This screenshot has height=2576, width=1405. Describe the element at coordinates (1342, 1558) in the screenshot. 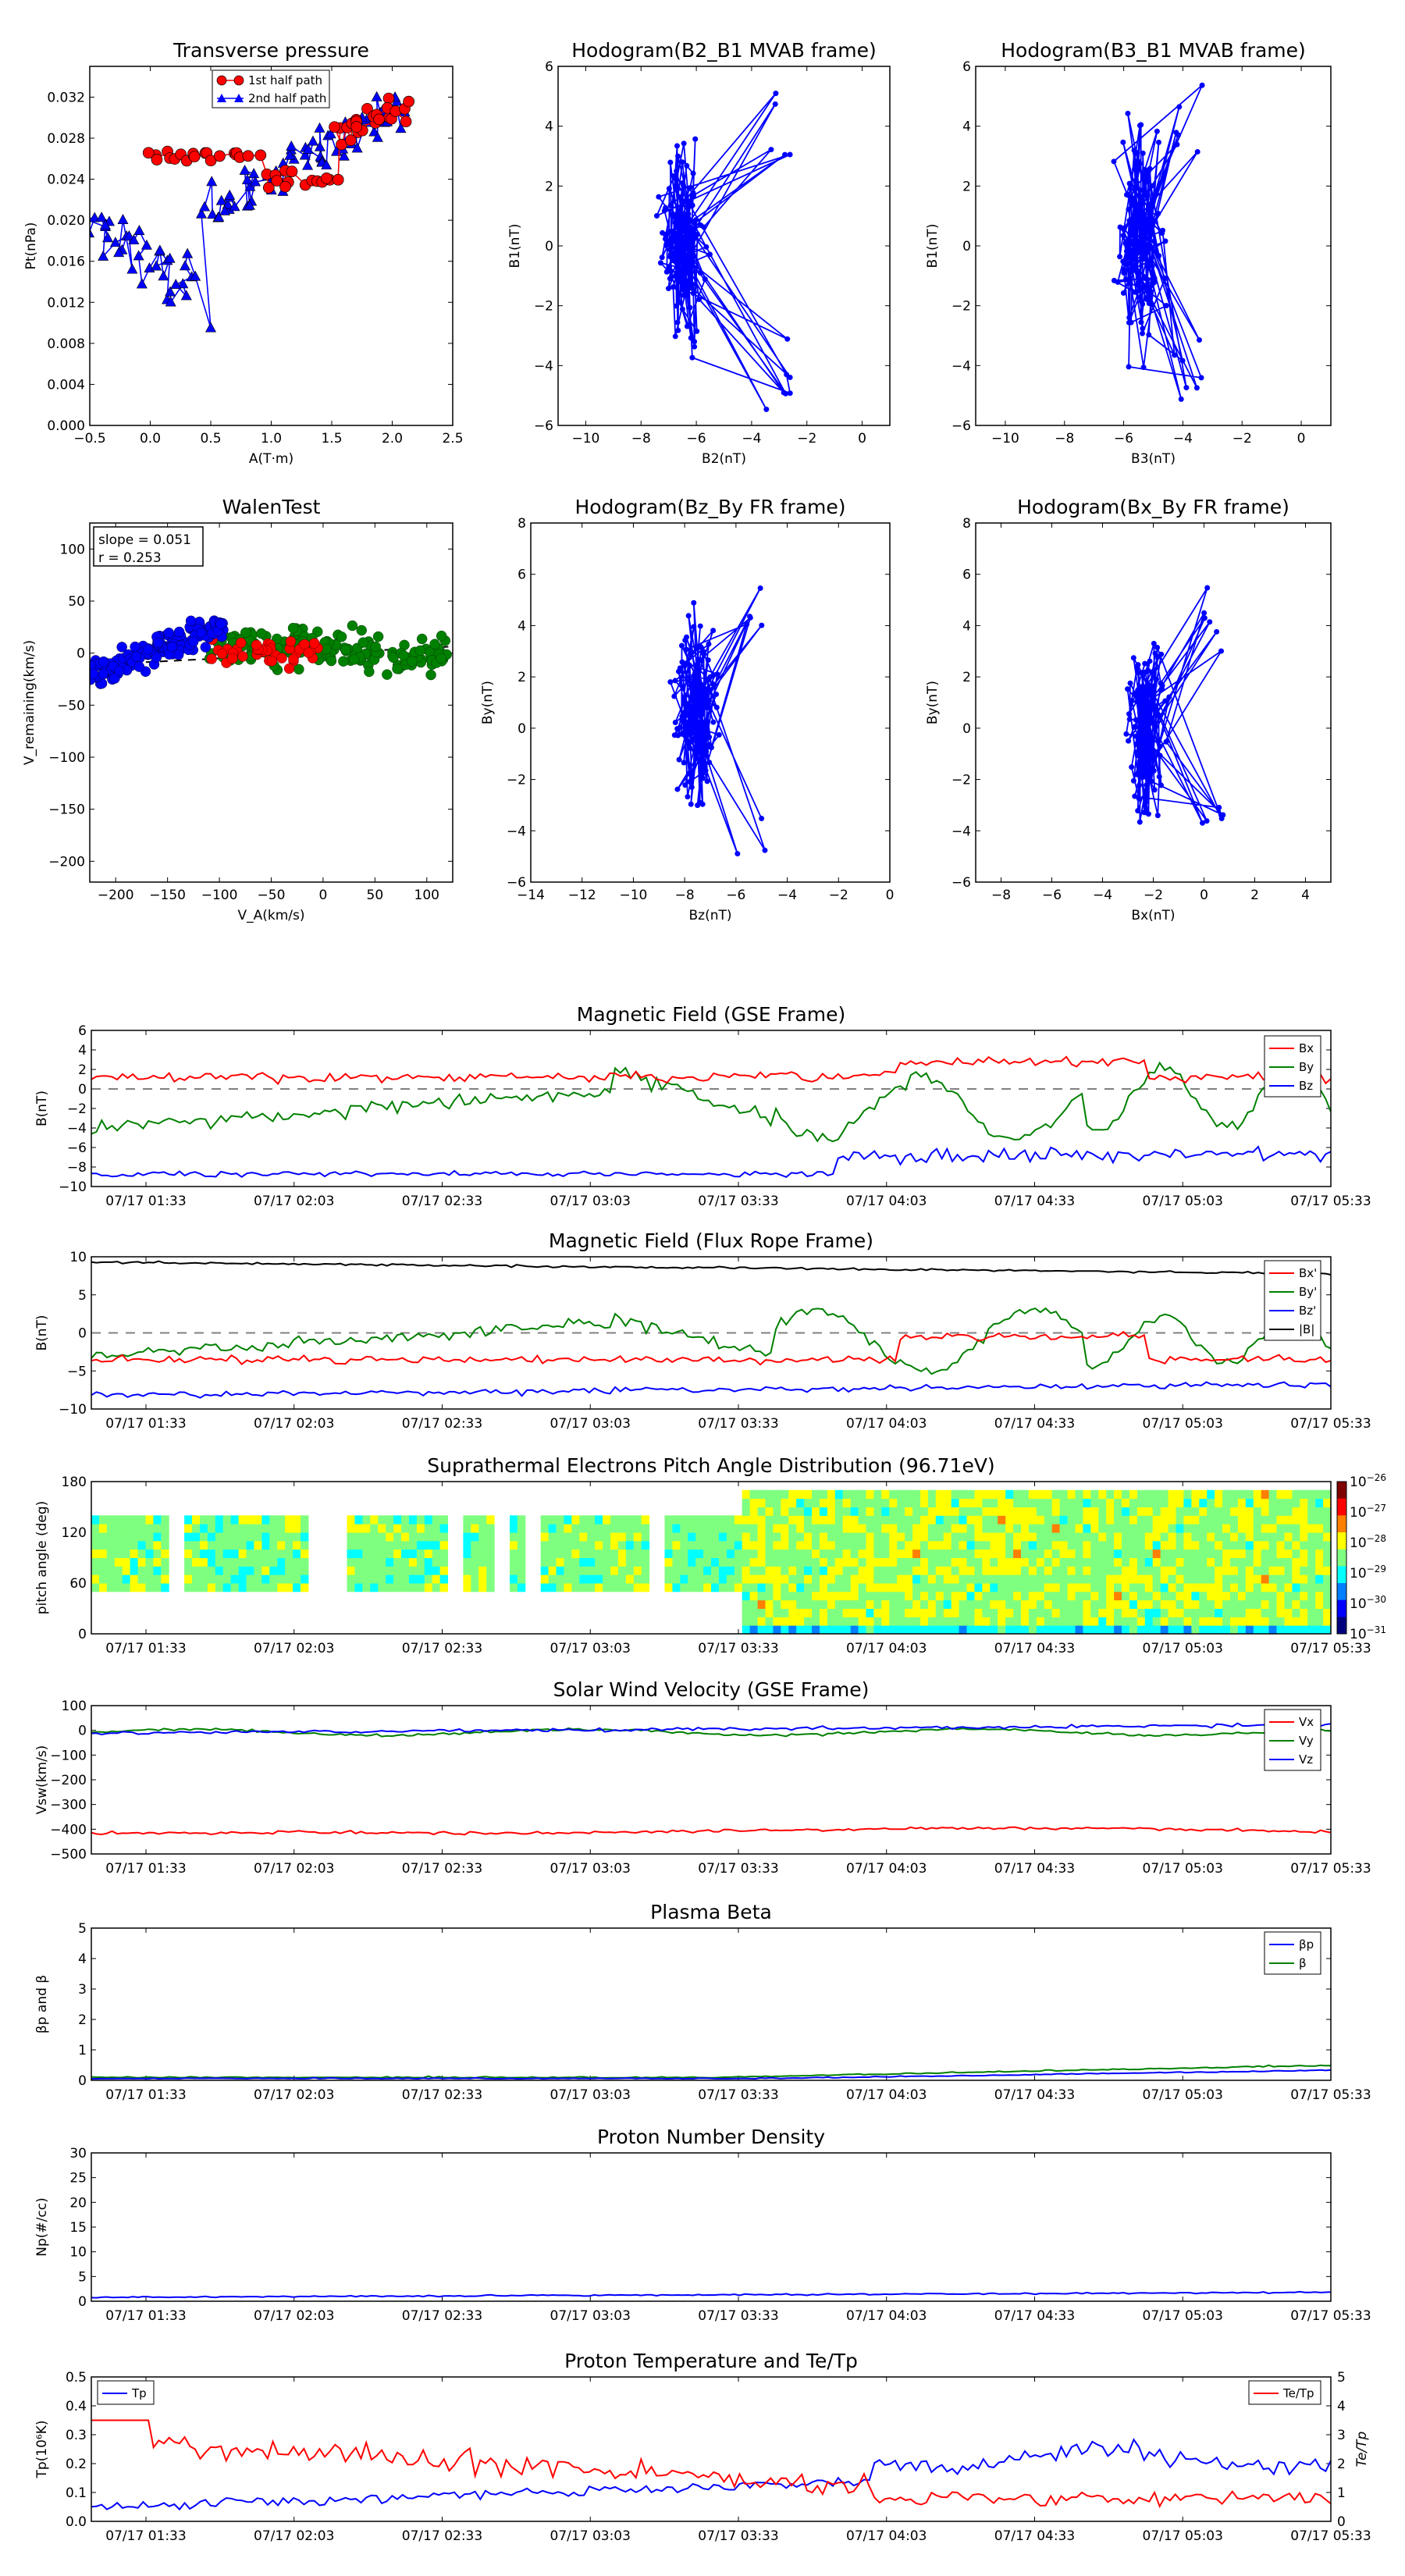

I see `colorbar-segment` at that location.